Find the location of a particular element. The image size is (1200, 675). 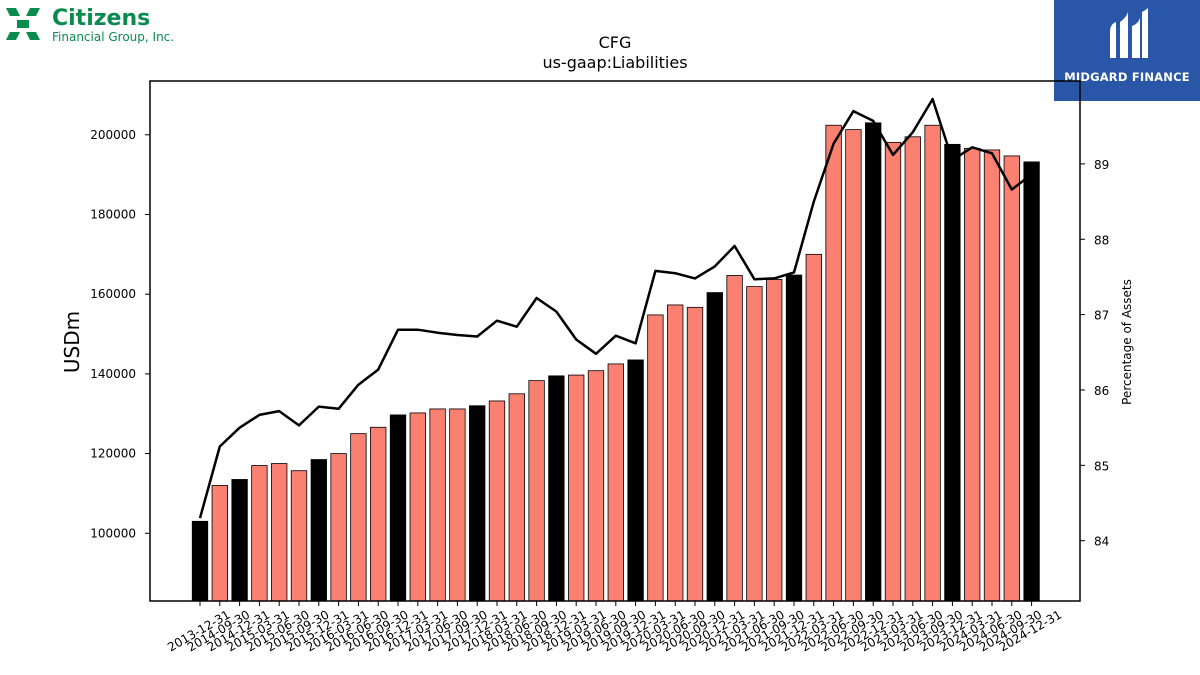

y2-tick-label: 85 is located at coordinates (1101, 466).